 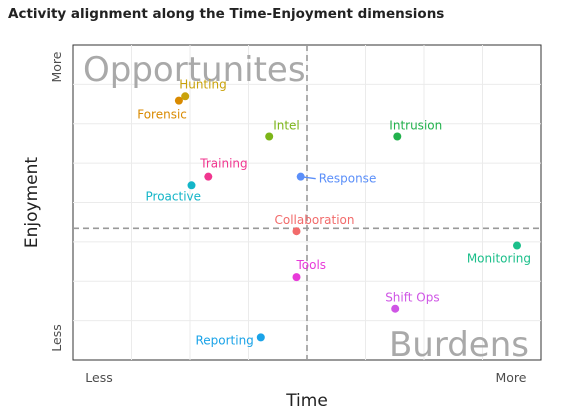 What do you see at coordinates (296, 231) in the screenshot?
I see `data-point-collaboration` at bounding box center [296, 231].